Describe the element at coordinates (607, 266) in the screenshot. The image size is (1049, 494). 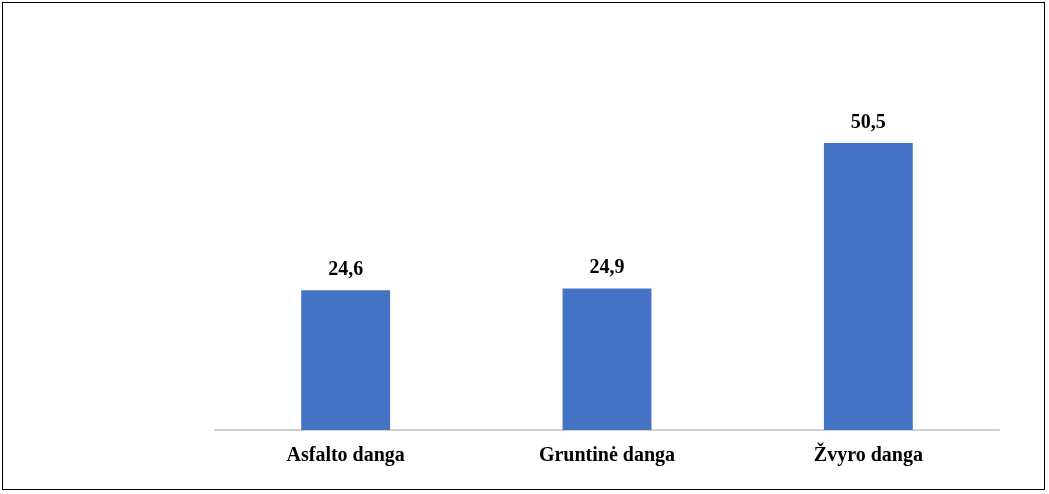
I see `data-label: 24,9` at that location.